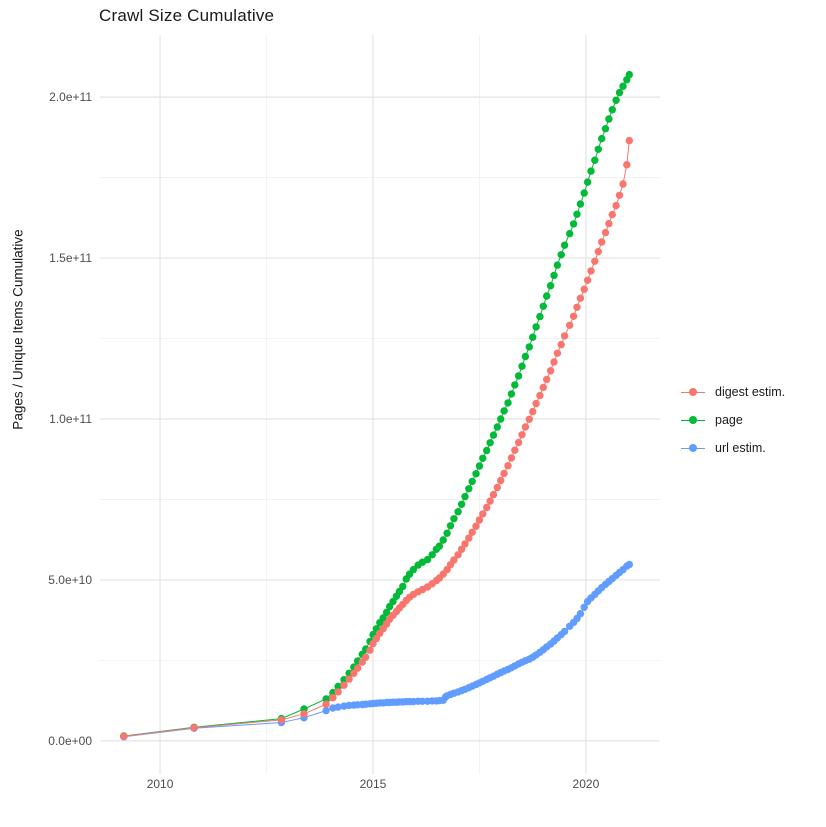 This screenshot has width=826, height=827. Describe the element at coordinates (70, 580) in the screenshot. I see `y-tick-label: 5.0e+10` at that location.